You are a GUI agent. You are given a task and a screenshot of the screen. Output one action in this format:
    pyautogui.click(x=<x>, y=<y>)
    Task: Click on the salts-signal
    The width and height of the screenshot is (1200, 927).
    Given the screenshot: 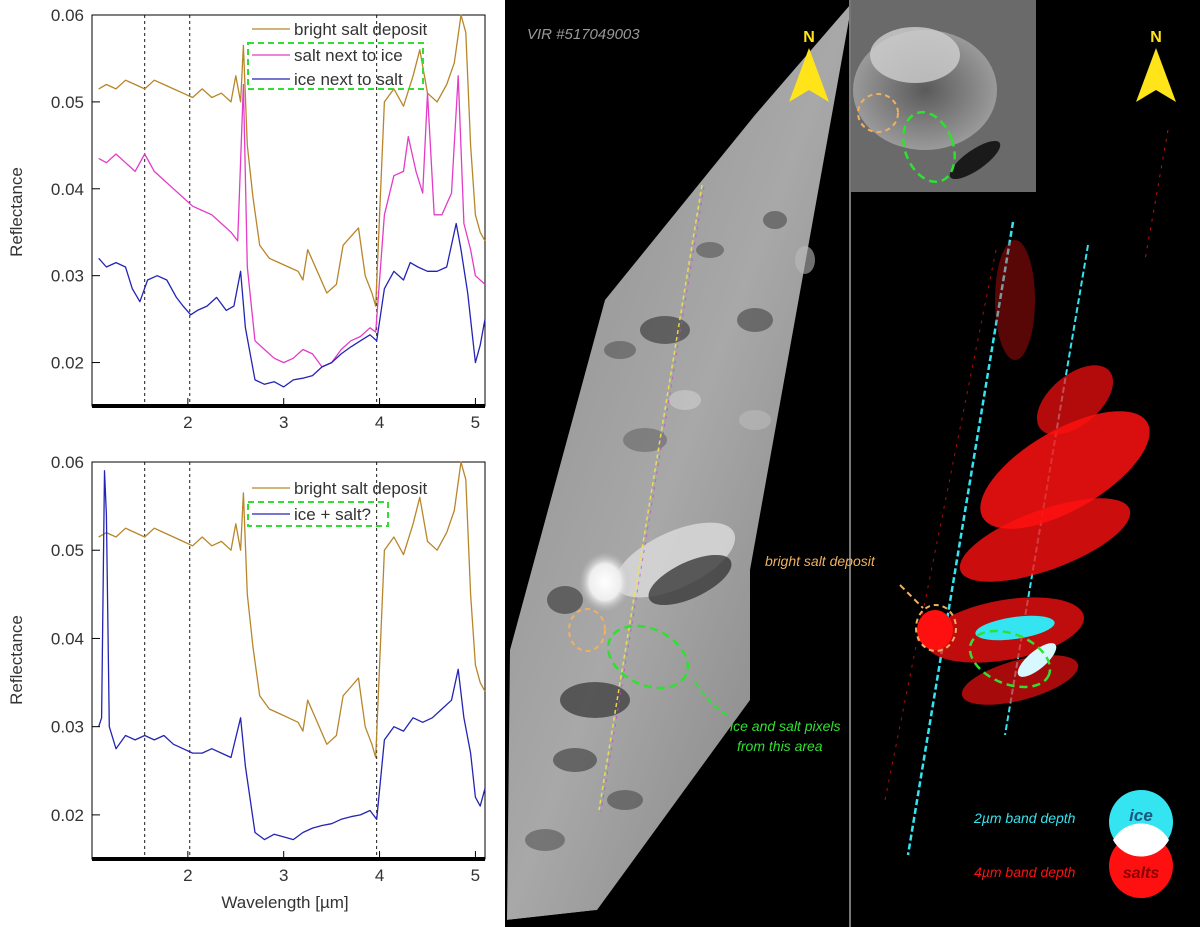 What is the action you would take?
    pyautogui.click(x=1033, y=472)
    